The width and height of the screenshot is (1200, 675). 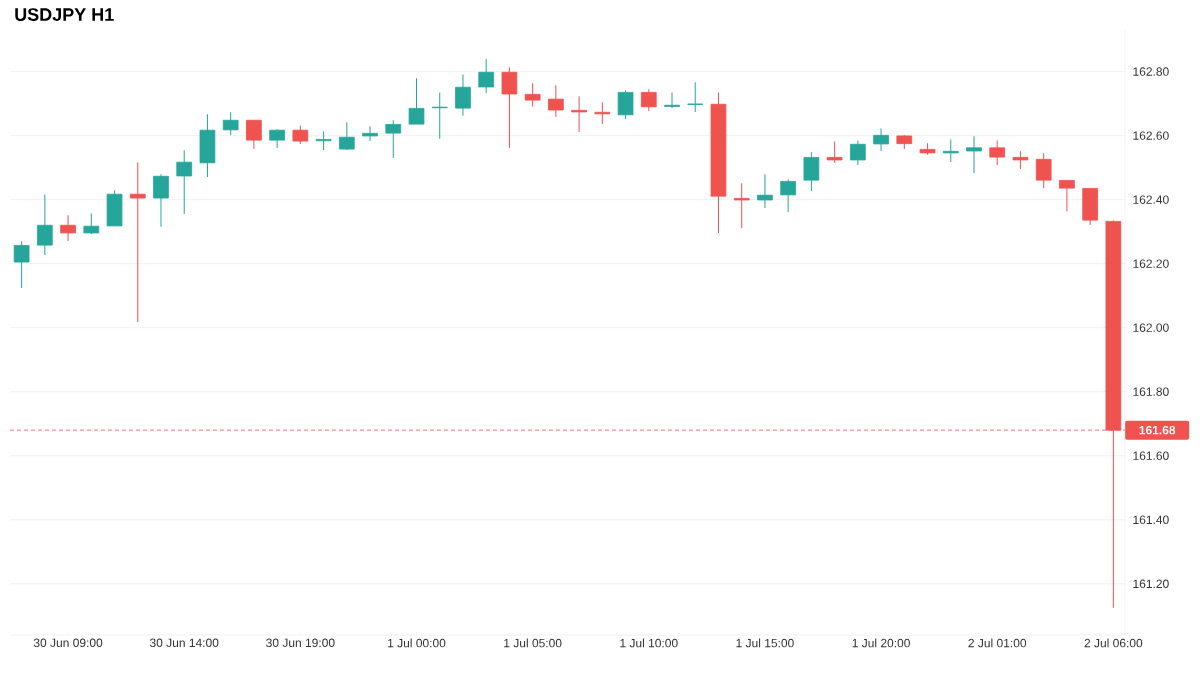 What do you see at coordinates (1151, 263) in the screenshot?
I see `y-tick-label: 162.20` at bounding box center [1151, 263].